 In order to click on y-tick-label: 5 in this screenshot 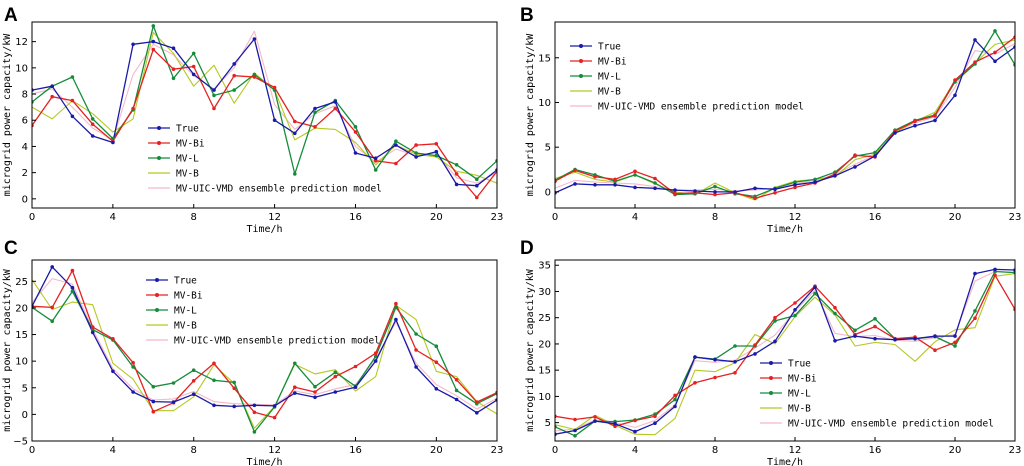, I will do `click(25, 388)`.